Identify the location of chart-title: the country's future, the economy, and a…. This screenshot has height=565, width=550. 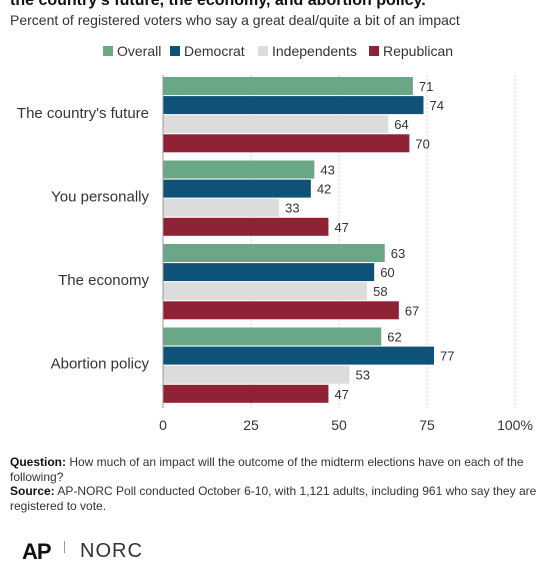
(218, 4).